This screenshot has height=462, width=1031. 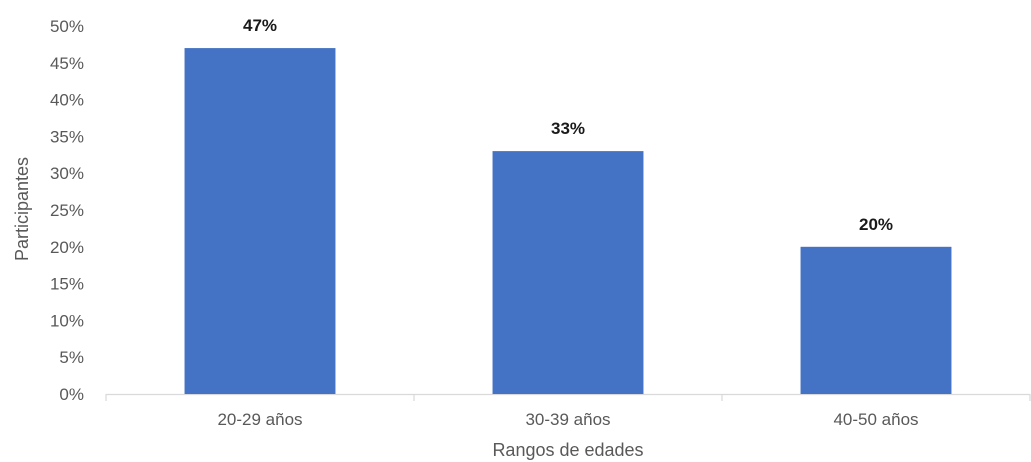 I want to click on y-tick-label: 45%, so click(x=67, y=63).